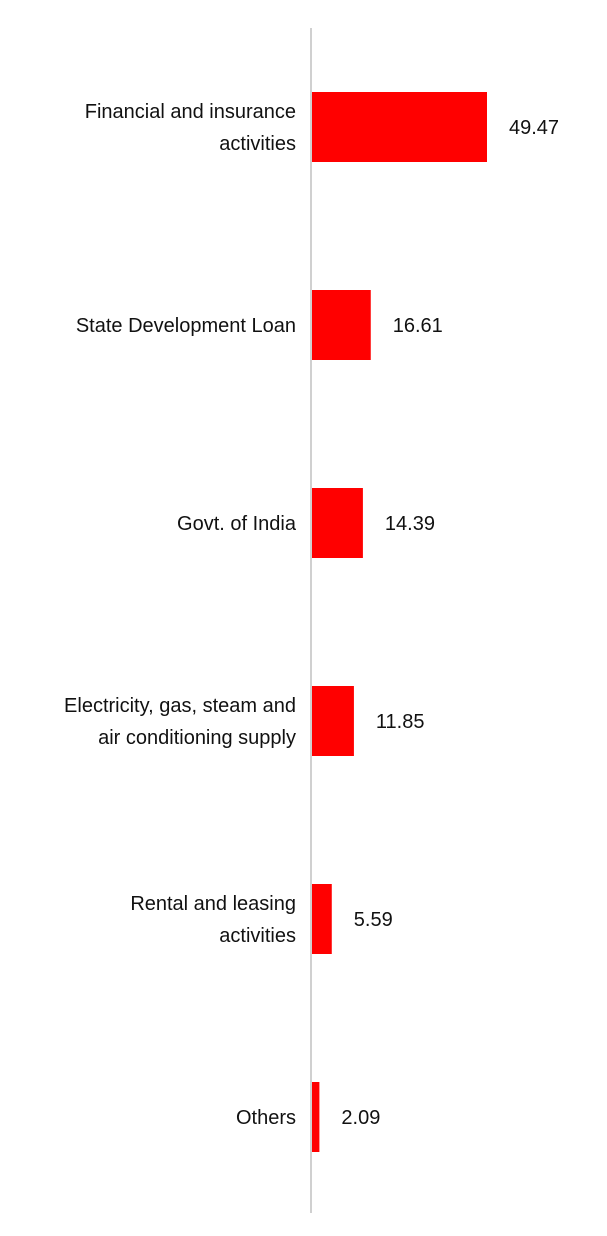  What do you see at coordinates (237, 524) in the screenshot?
I see `category-label-2: Govt. of India` at bounding box center [237, 524].